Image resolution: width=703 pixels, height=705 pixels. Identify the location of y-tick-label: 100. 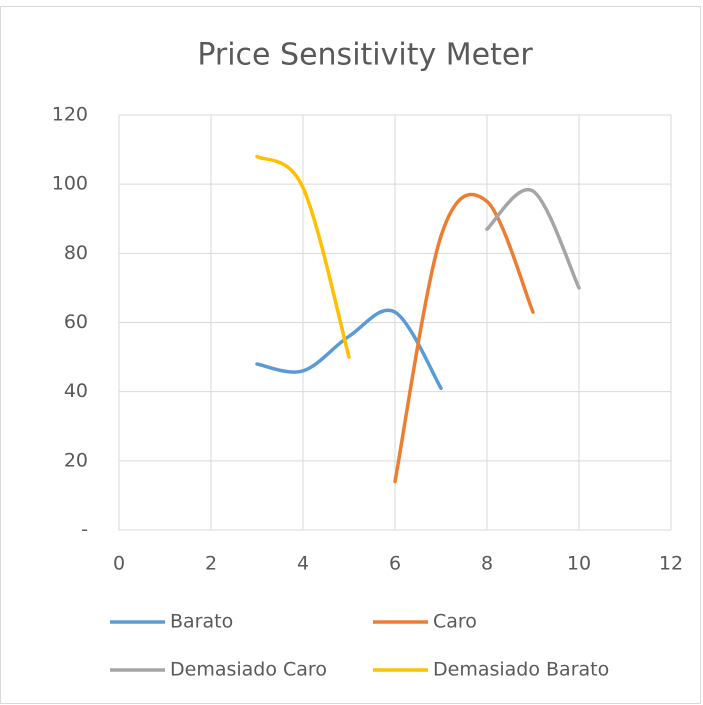
(70, 184).